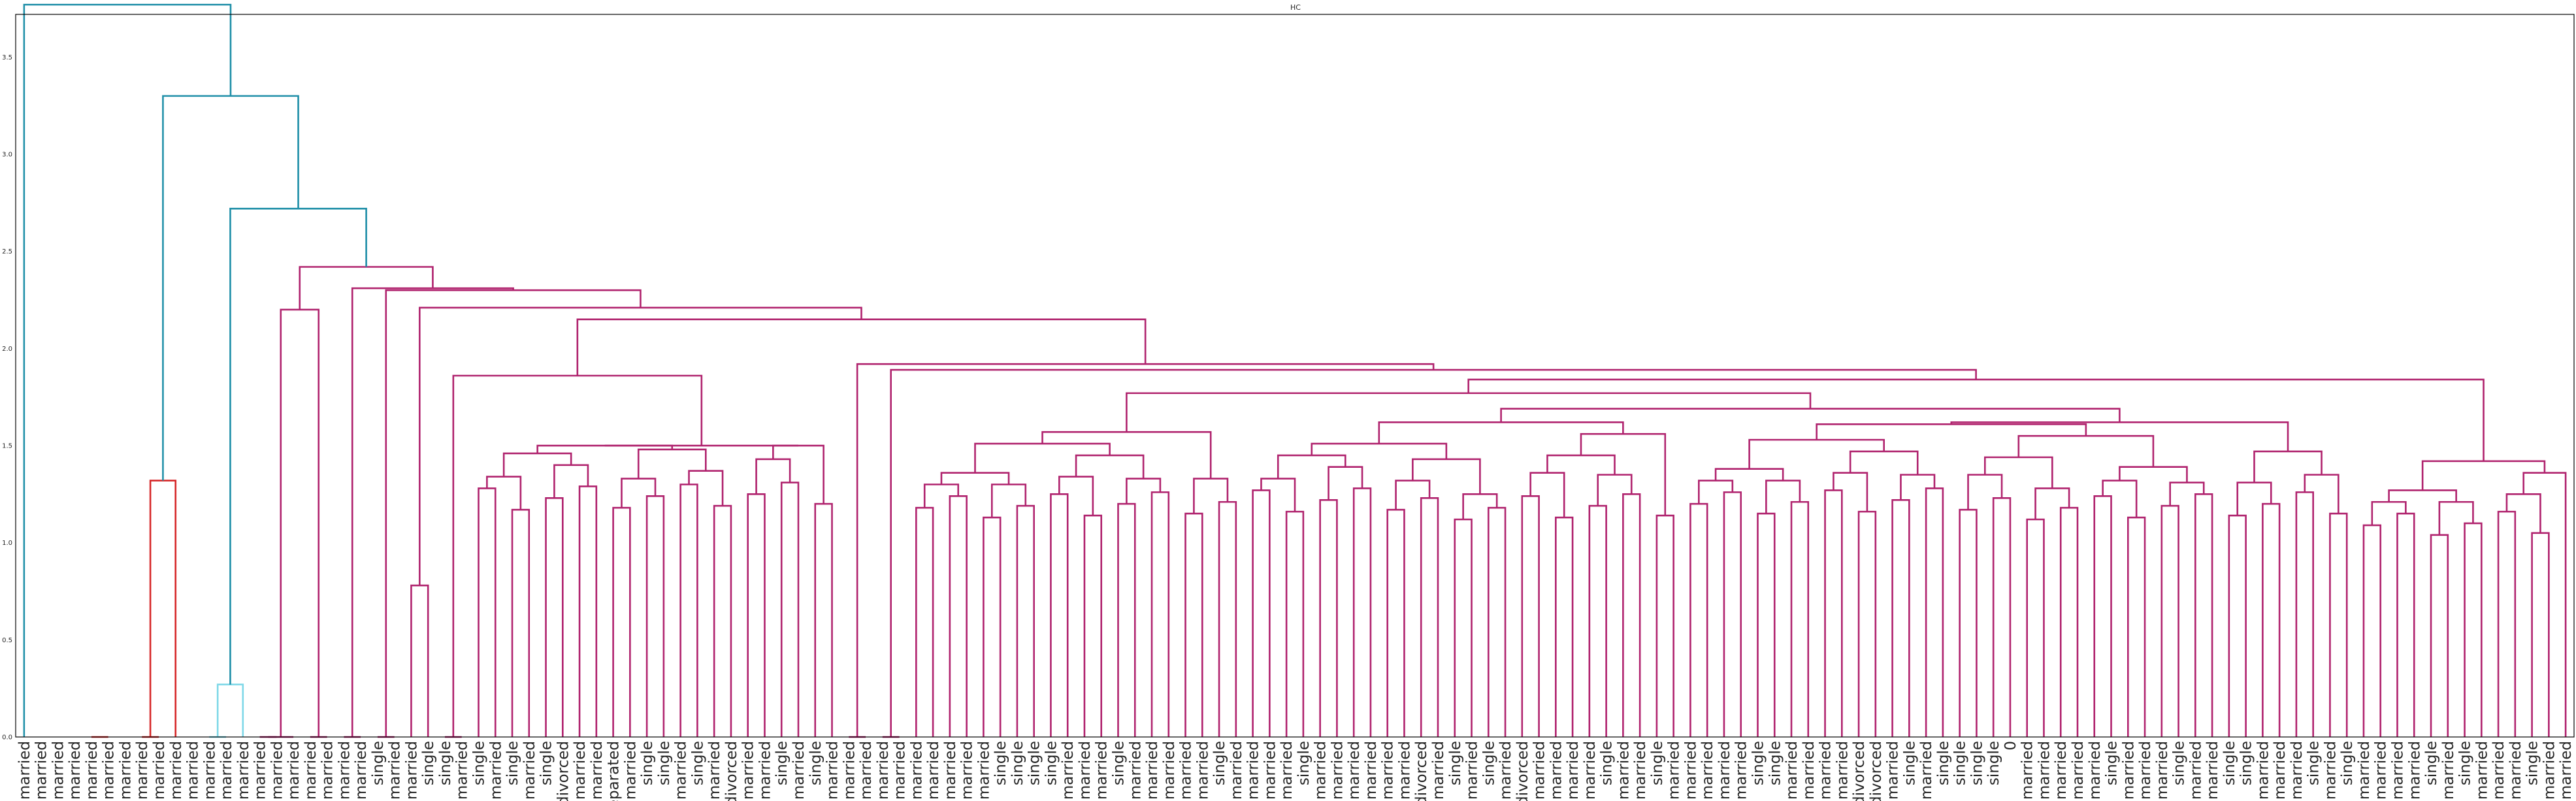  Describe the element at coordinates (7, 446) in the screenshot. I see `y-tick-label: 1.5` at that location.